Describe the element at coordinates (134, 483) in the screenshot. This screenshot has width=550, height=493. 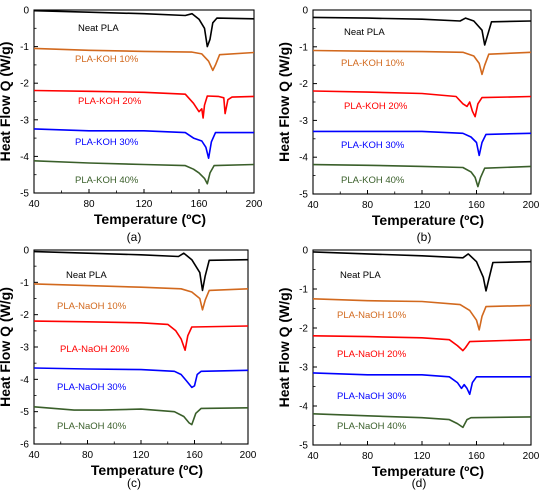
I see `panel-caption: (c)` at that location.